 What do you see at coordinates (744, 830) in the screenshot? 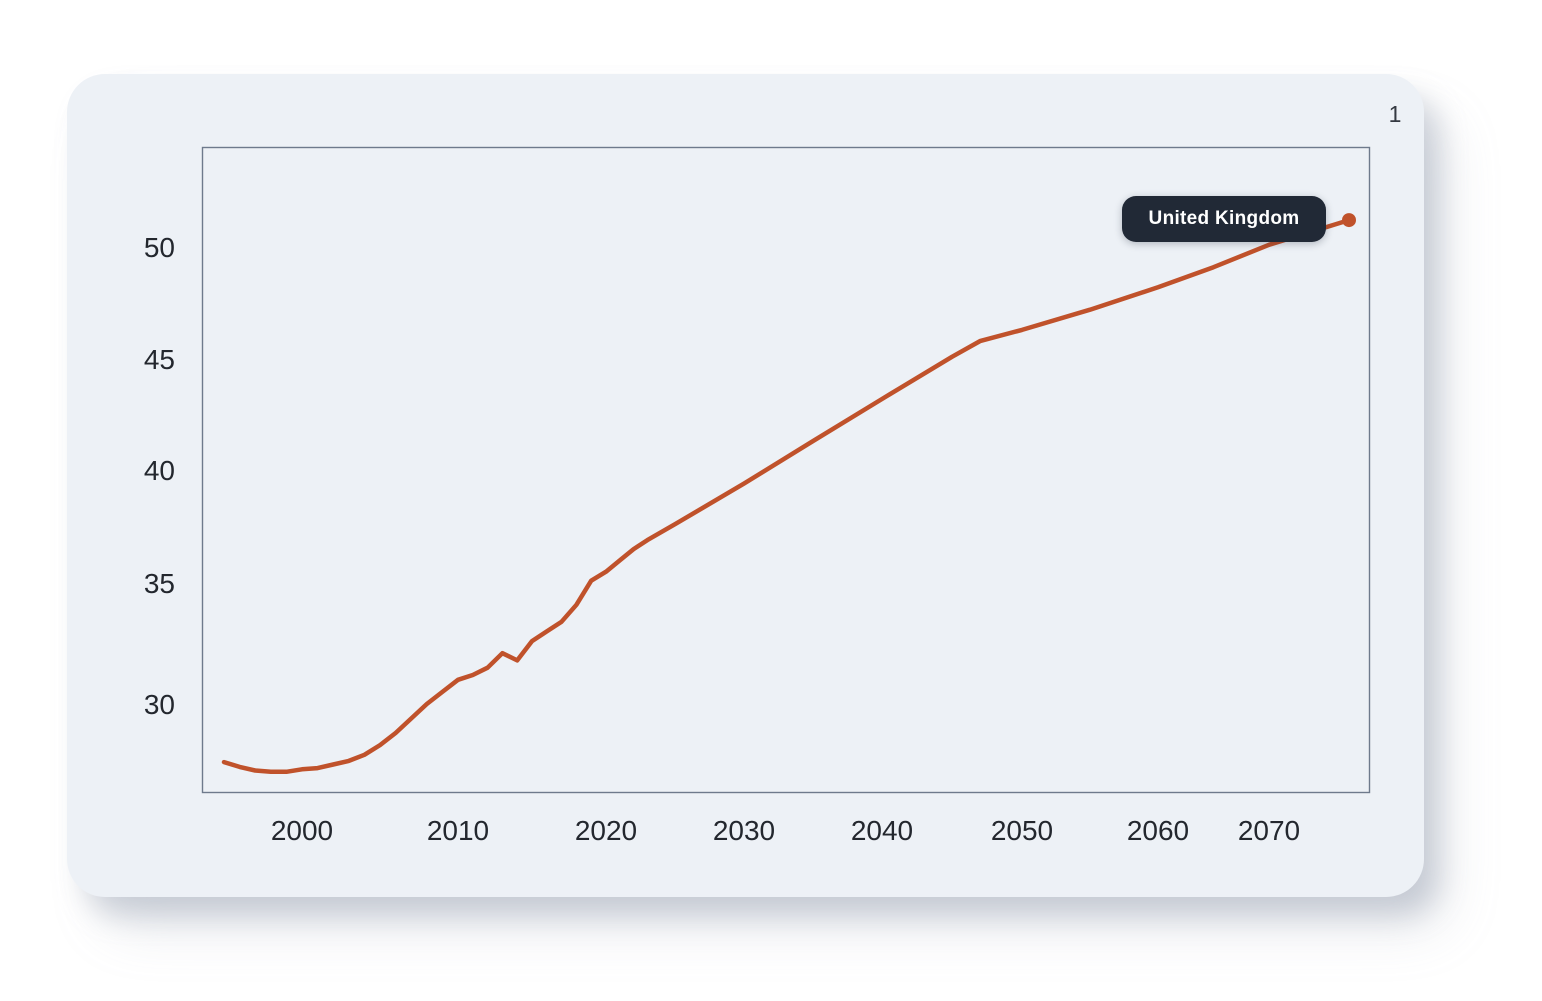
I see `x-tick-label: 2030` at bounding box center [744, 830].